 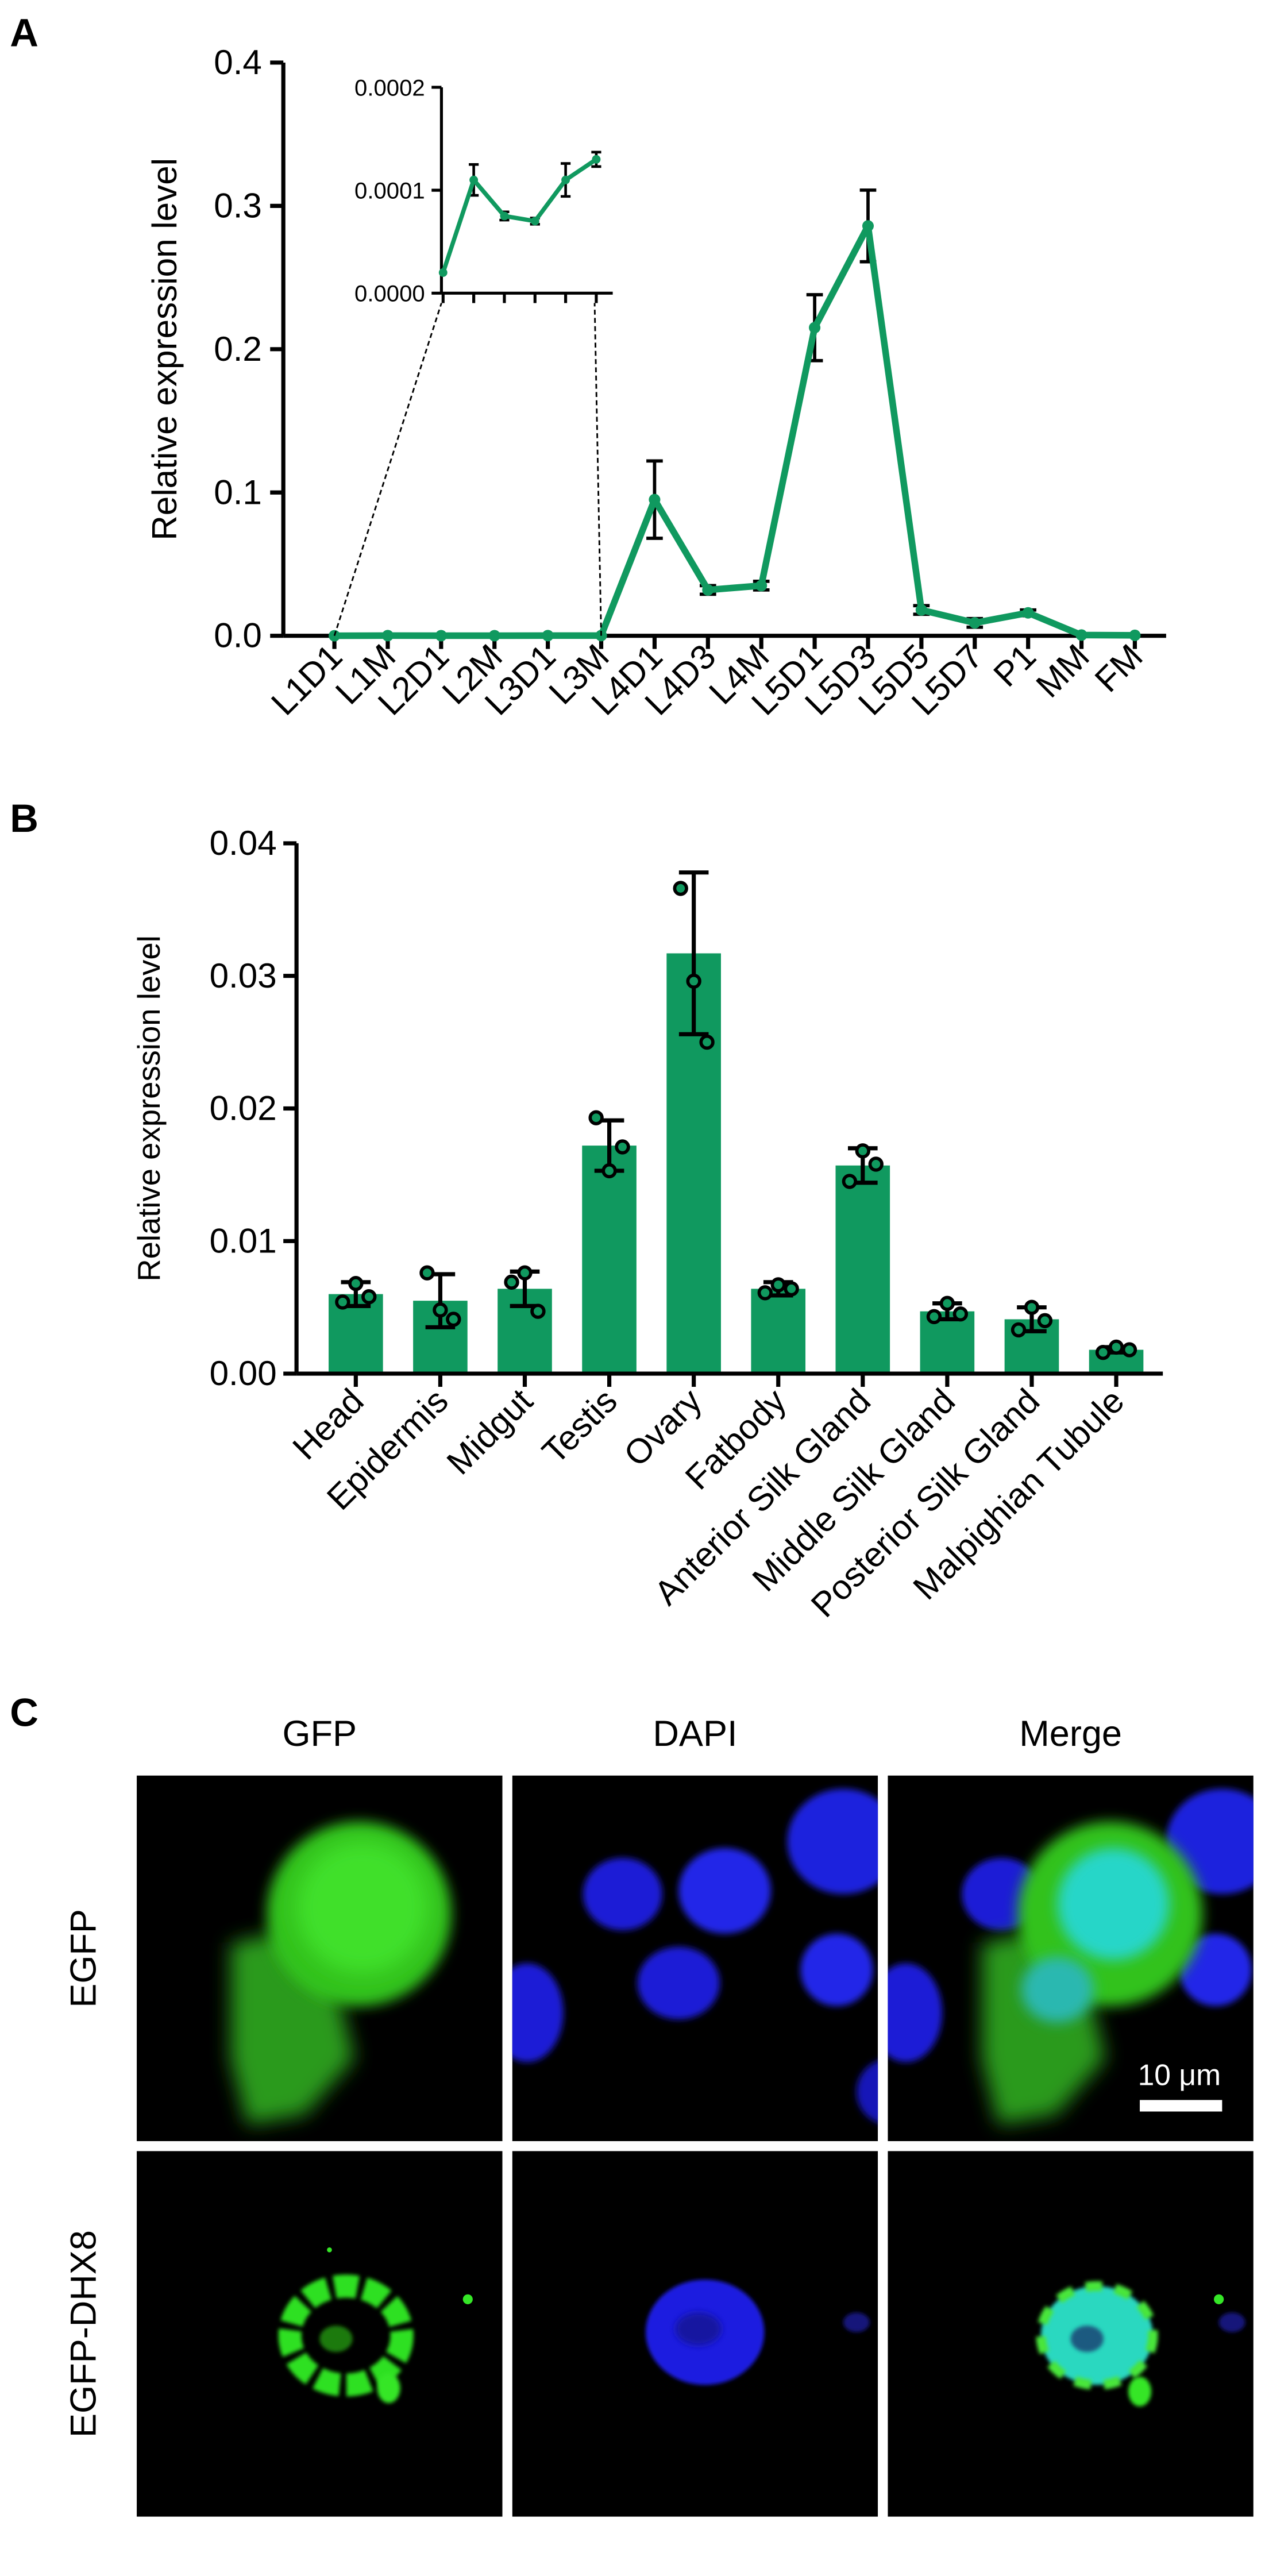 What do you see at coordinates (1063, 671) in the screenshot?
I see `a-xtick-label: MM` at bounding box center [1063, 671].